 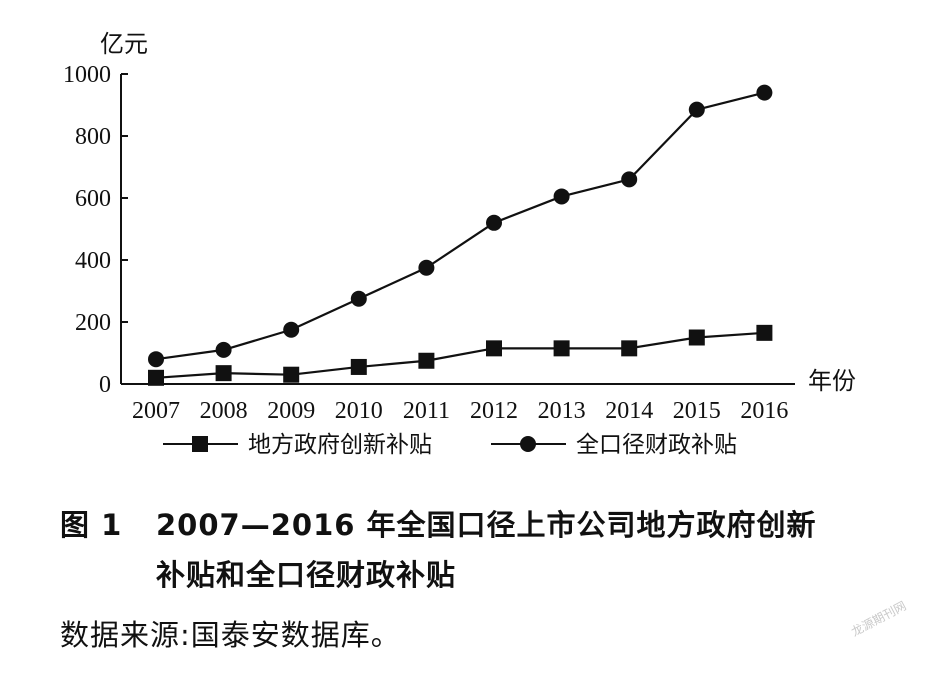 I want to click on y-tick-label: 400, so click(x=93, y=261).